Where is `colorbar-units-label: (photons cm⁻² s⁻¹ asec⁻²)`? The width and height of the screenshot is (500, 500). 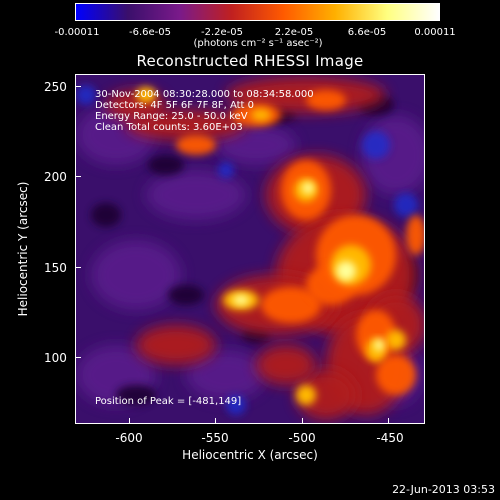
colorbar-units-label: (photons cm⁻² s⁻¹ asec⁻²) is located at coordinates (258, 43).